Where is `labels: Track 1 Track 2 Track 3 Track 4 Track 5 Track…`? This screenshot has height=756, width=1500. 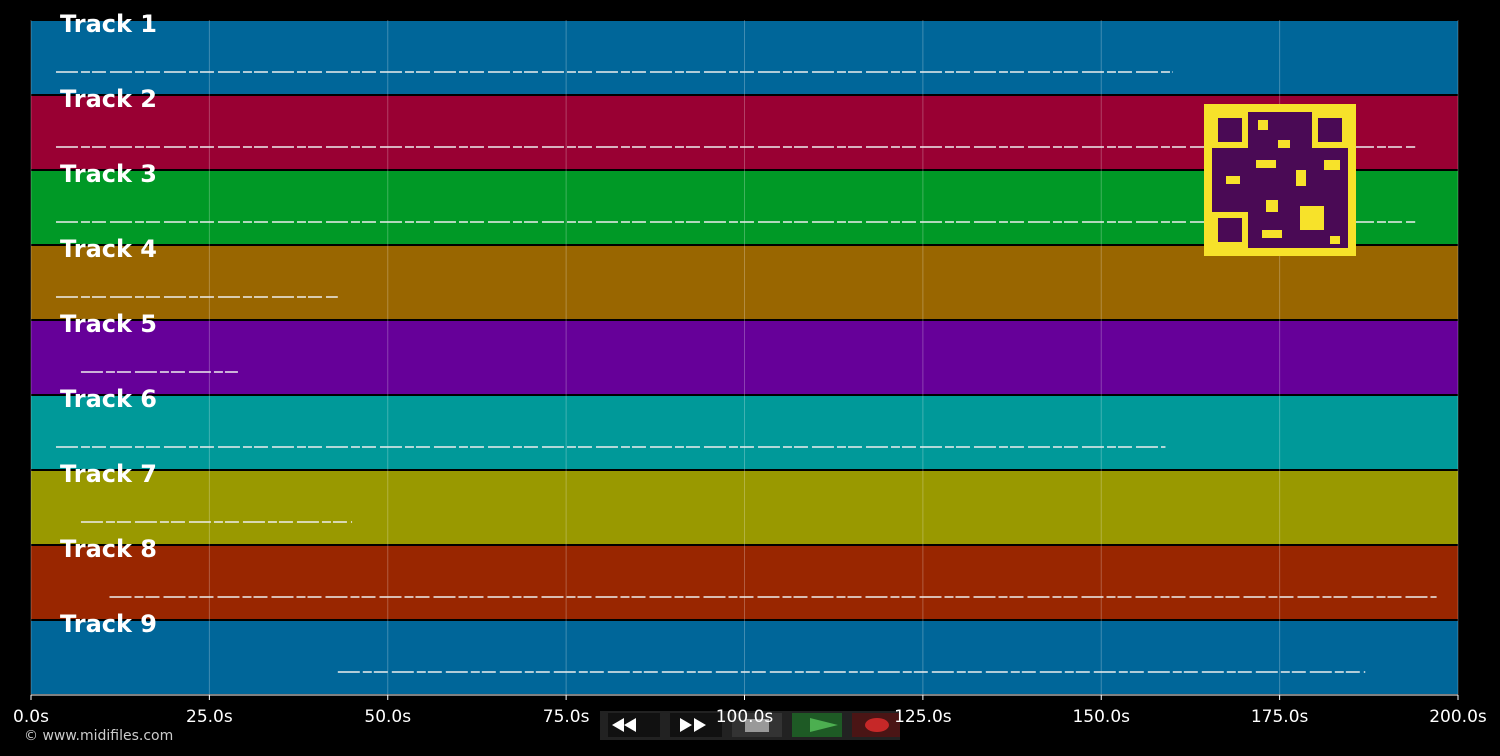 labels: Track 1 Track 2 Track 3 Track 4 Track 5 Track… is located at coordinates (108, 324).